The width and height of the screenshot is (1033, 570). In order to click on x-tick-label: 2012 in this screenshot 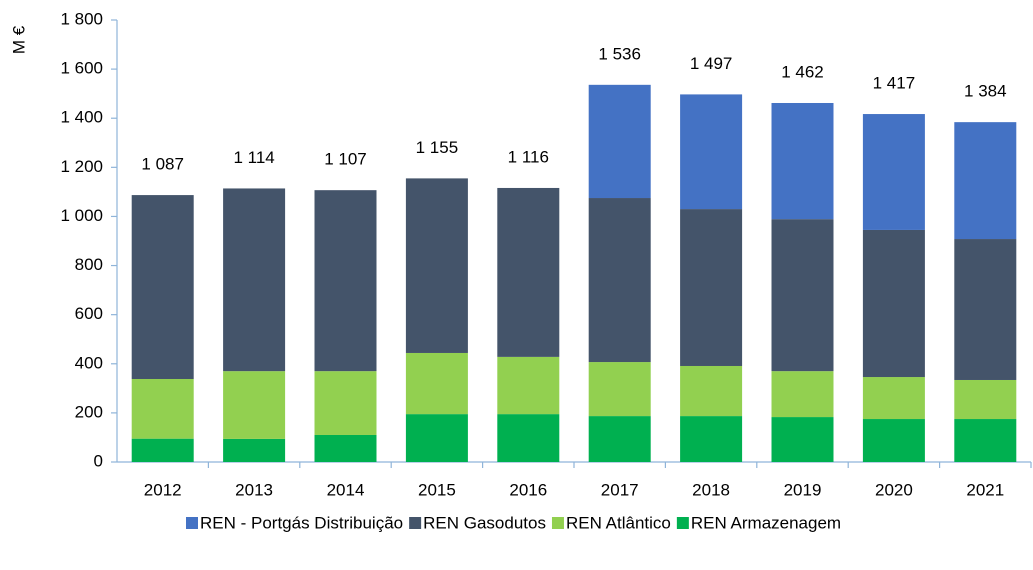, I will do `click(163, 489)`.